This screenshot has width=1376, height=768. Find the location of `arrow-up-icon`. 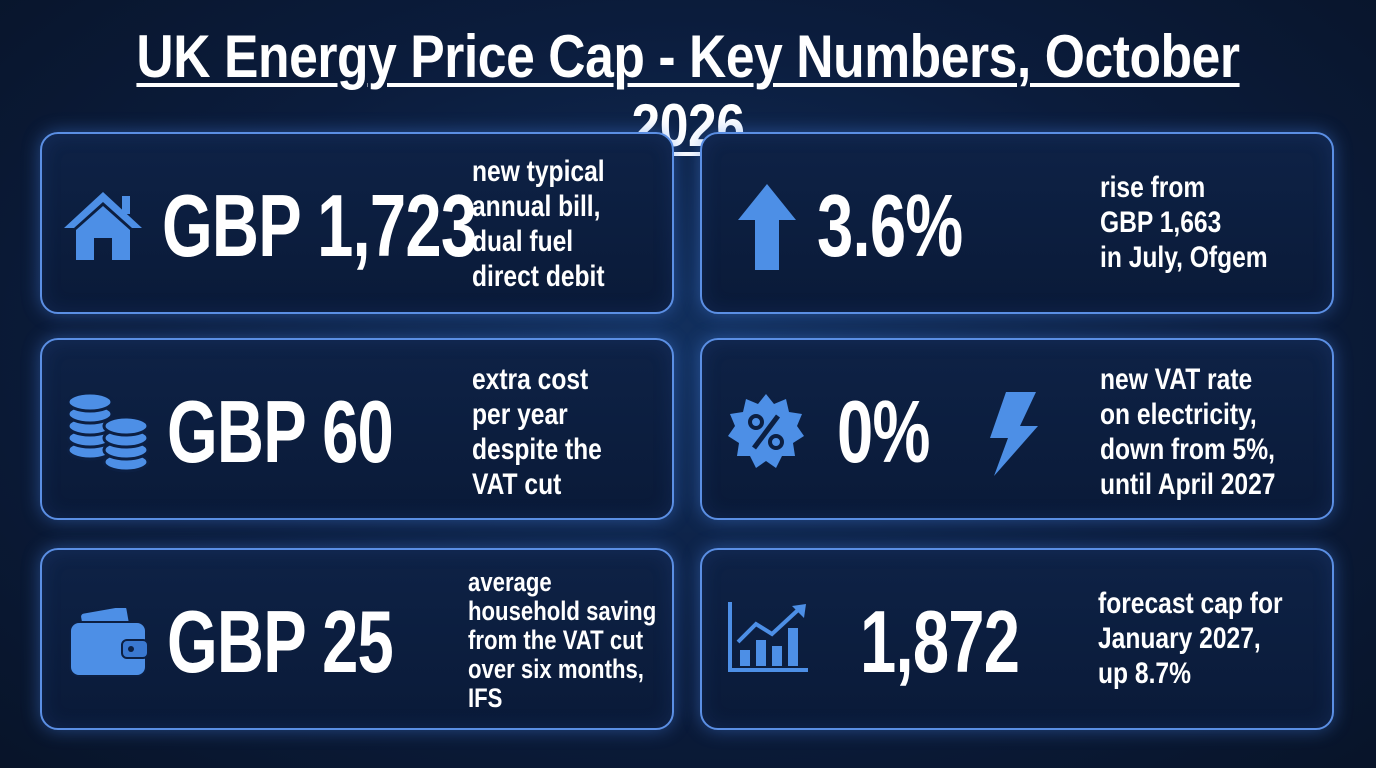

arrow-up-icon is located at coordinates (767, 227).